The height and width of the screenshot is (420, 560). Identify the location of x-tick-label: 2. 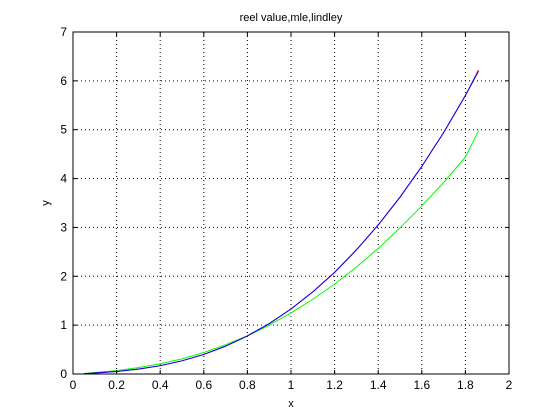
(509, 385).